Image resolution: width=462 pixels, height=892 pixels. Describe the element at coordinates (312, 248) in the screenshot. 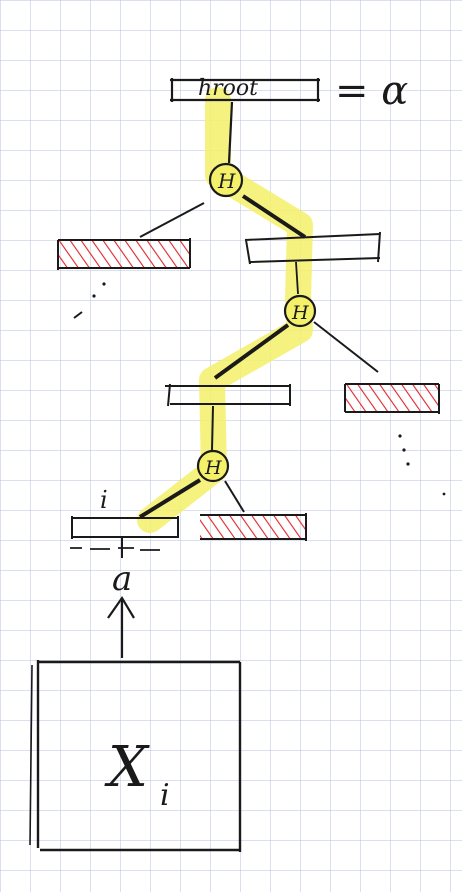

I see `level1-right-path-box` at that location.